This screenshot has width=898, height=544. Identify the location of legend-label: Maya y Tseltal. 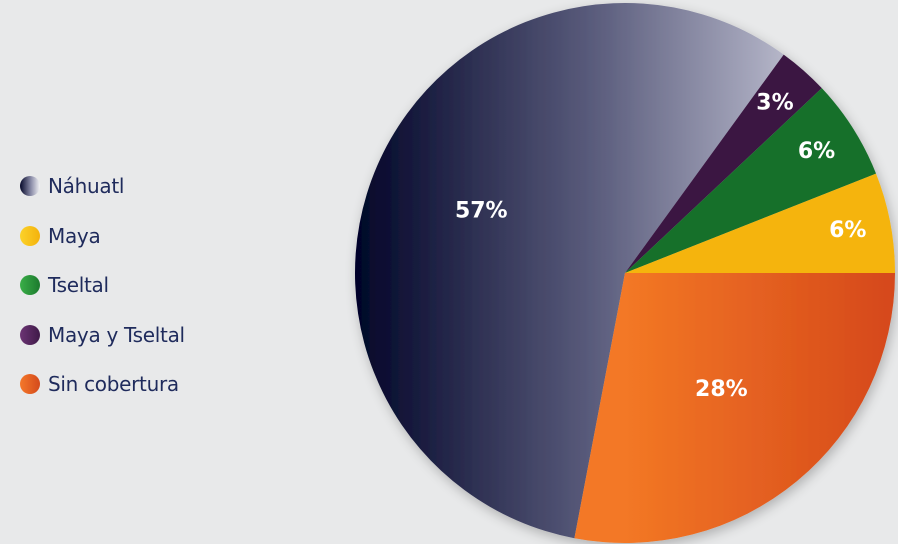
(116, 334).